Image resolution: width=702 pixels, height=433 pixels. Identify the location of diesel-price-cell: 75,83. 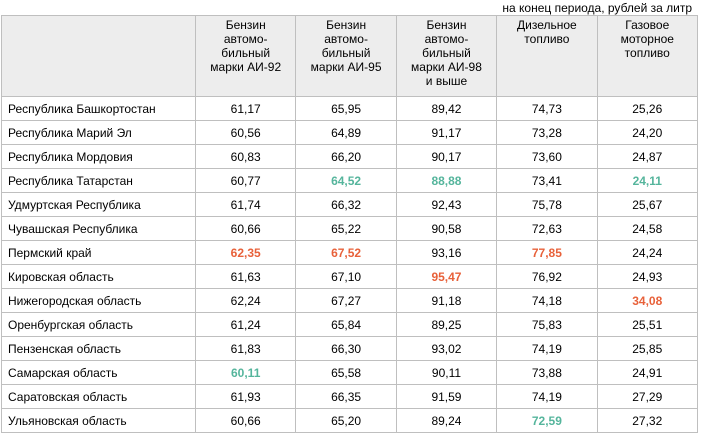
(547, 324).